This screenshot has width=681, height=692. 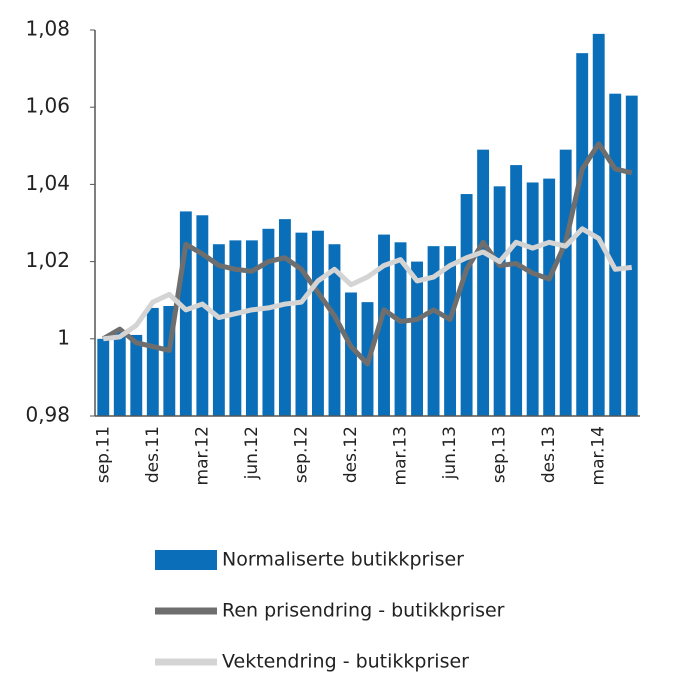 I want to click on x-tick-label: des.11, so click(x=153, y=454).